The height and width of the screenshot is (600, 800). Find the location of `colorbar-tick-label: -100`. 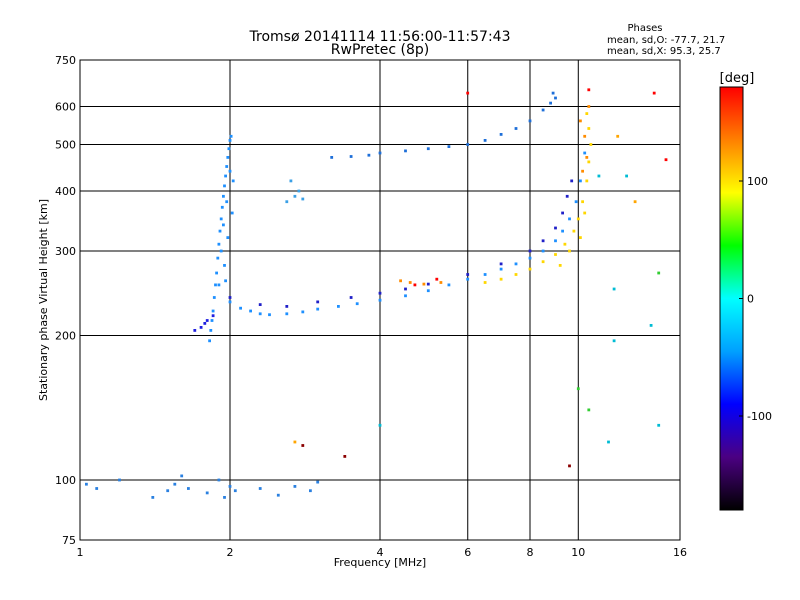

colorbar-tick-label: -100 is located at coordinates (759, 416).